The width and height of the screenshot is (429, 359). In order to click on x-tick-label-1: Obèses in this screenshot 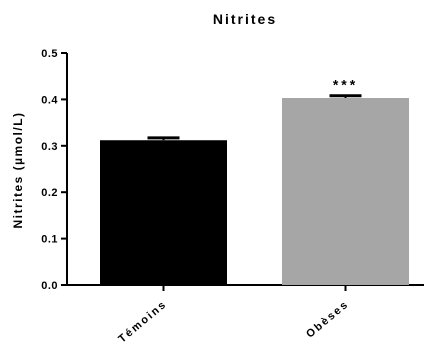, I will do `click(327, 319)`.